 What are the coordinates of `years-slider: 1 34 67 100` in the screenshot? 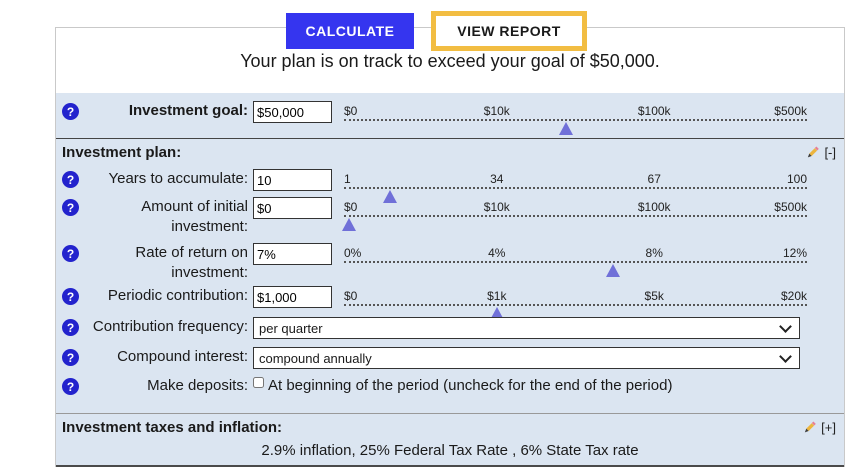 It's located at (575, 186).